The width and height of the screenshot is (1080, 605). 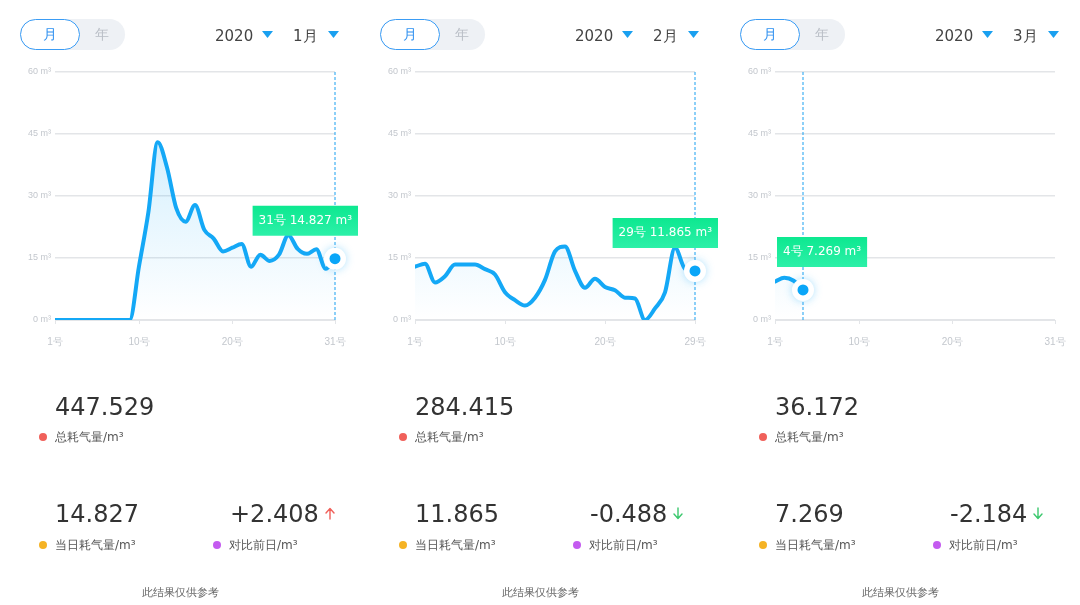 I want to click on text: 14.827, so click(x=97, y=514).